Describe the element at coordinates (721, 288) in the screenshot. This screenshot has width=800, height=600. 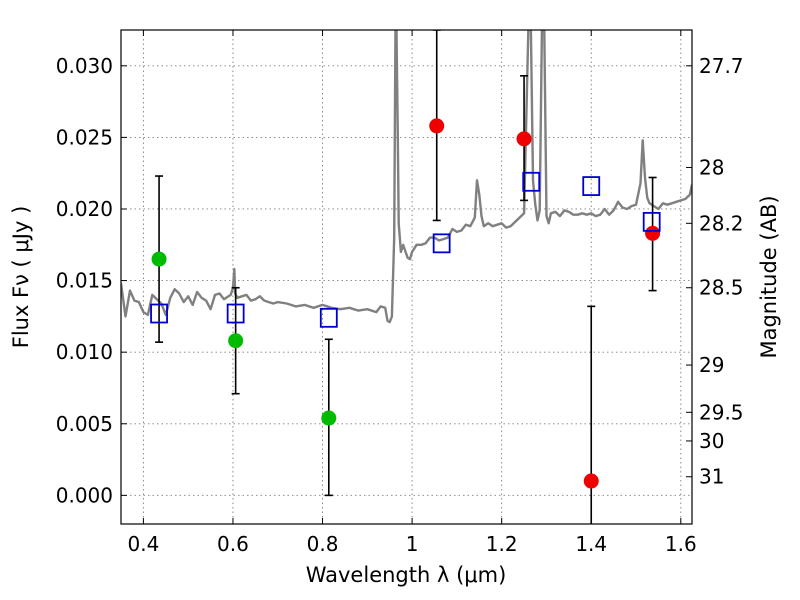
I see `y2-tick-label: 28.5` at that location.